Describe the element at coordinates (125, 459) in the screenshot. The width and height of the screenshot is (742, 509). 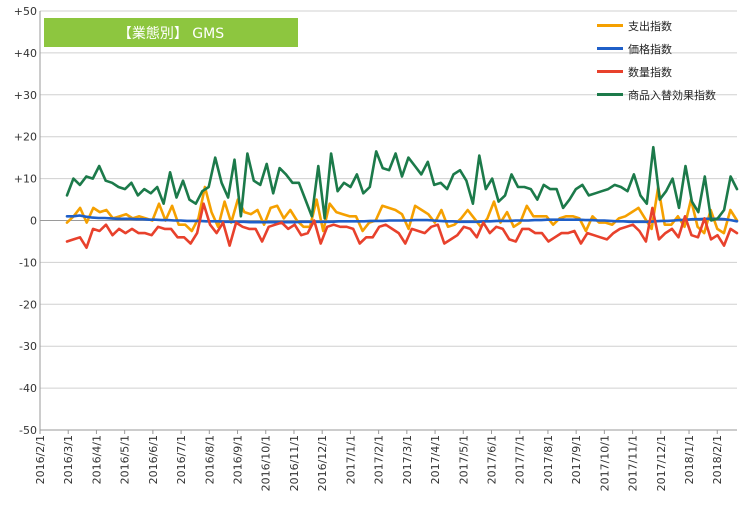
I see `x-tick-label: 2016/5/1` at that location.